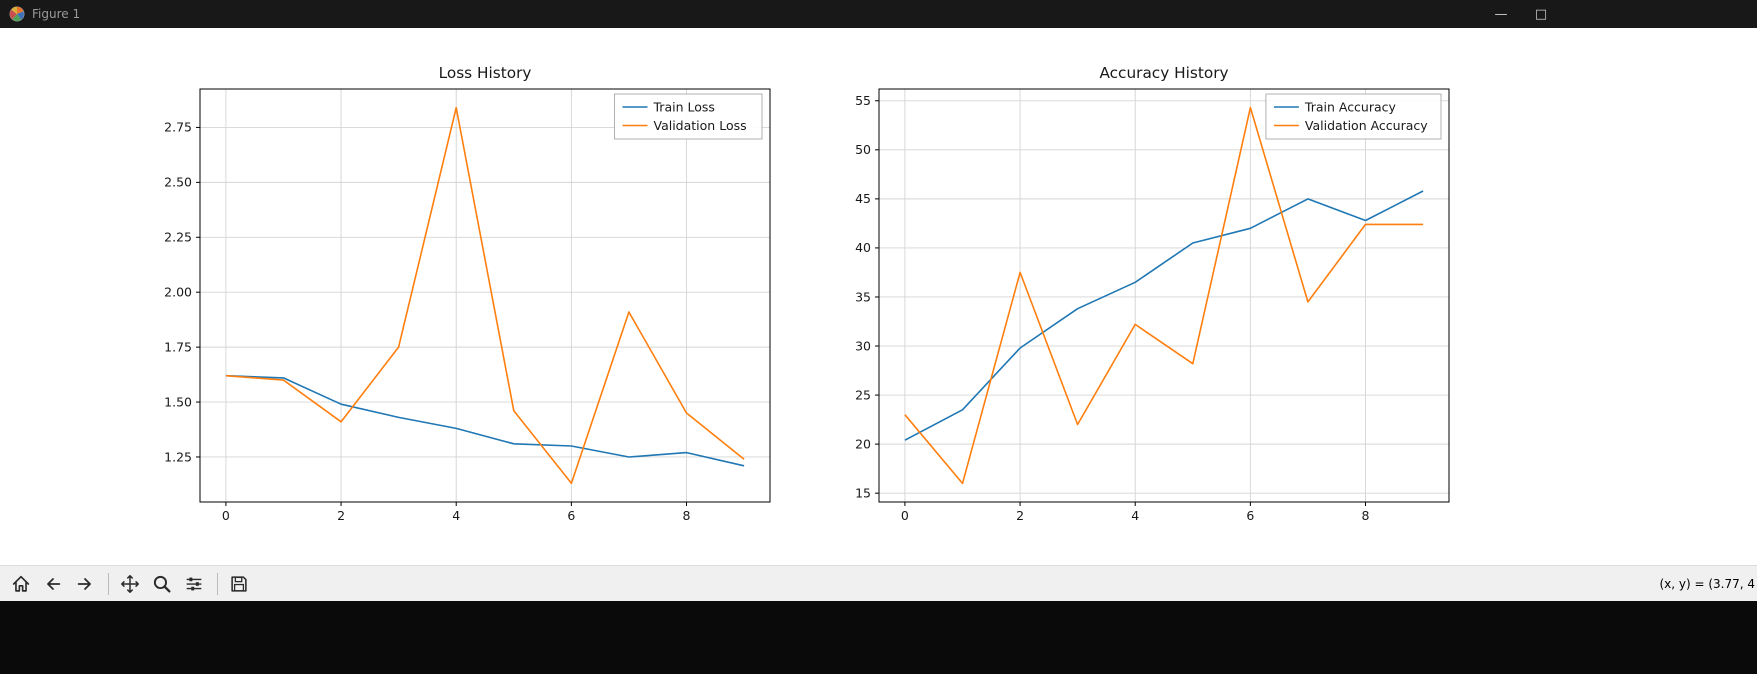 Image resolution: width=1757 pixels, height=674 pixels. Describe the element at coordinates (863, 149) in the screenshot. I see `y-tick-label: 50` at that location.